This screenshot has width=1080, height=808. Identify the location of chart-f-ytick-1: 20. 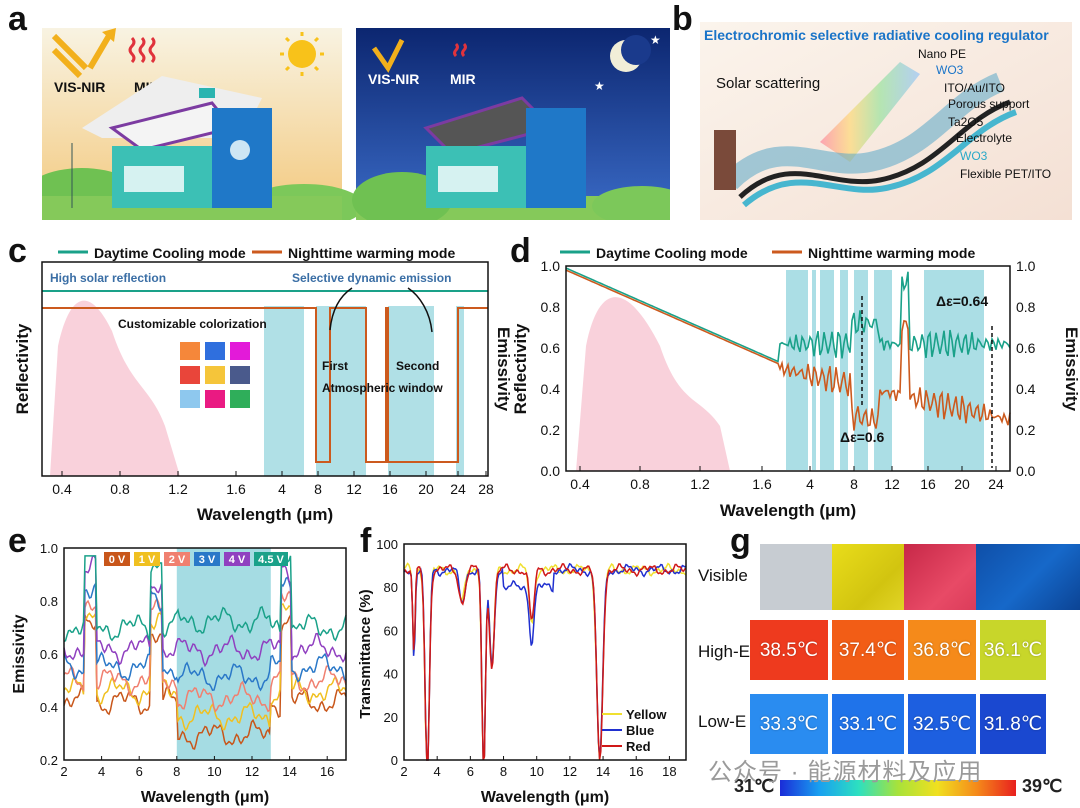
(391, 717).